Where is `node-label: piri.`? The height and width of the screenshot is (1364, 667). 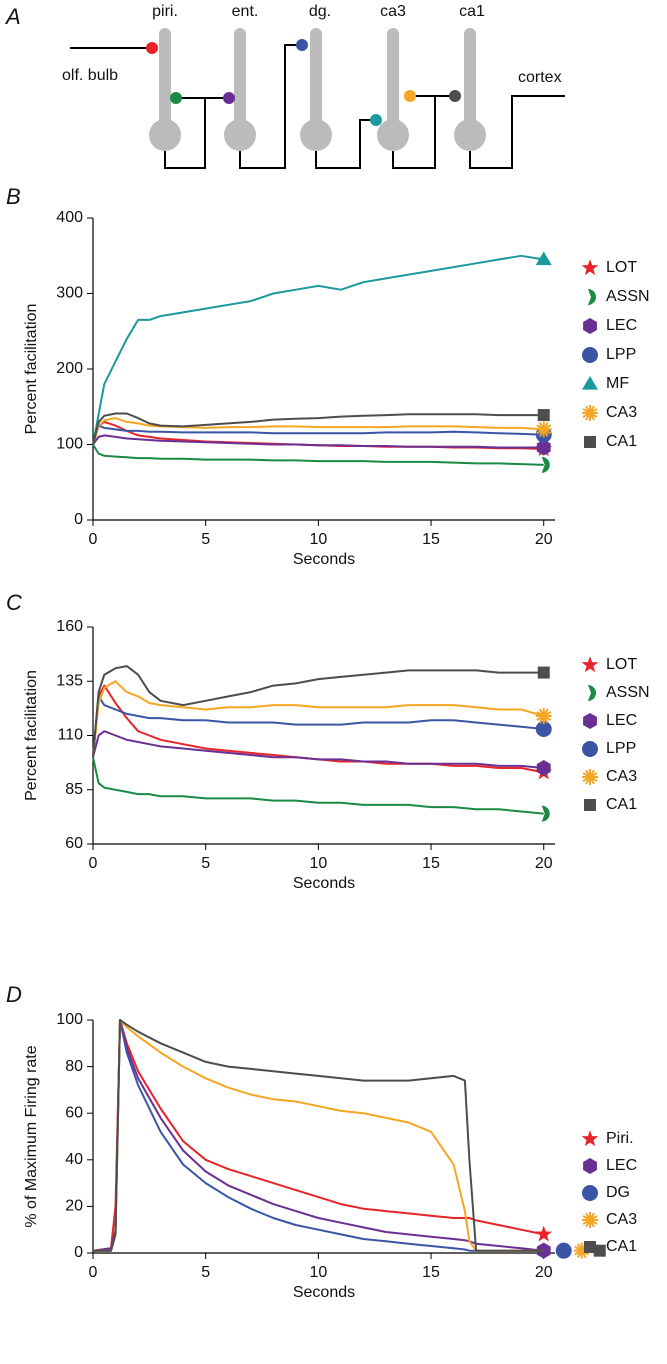
node-label: piri. is located at coordinates (165, 11).